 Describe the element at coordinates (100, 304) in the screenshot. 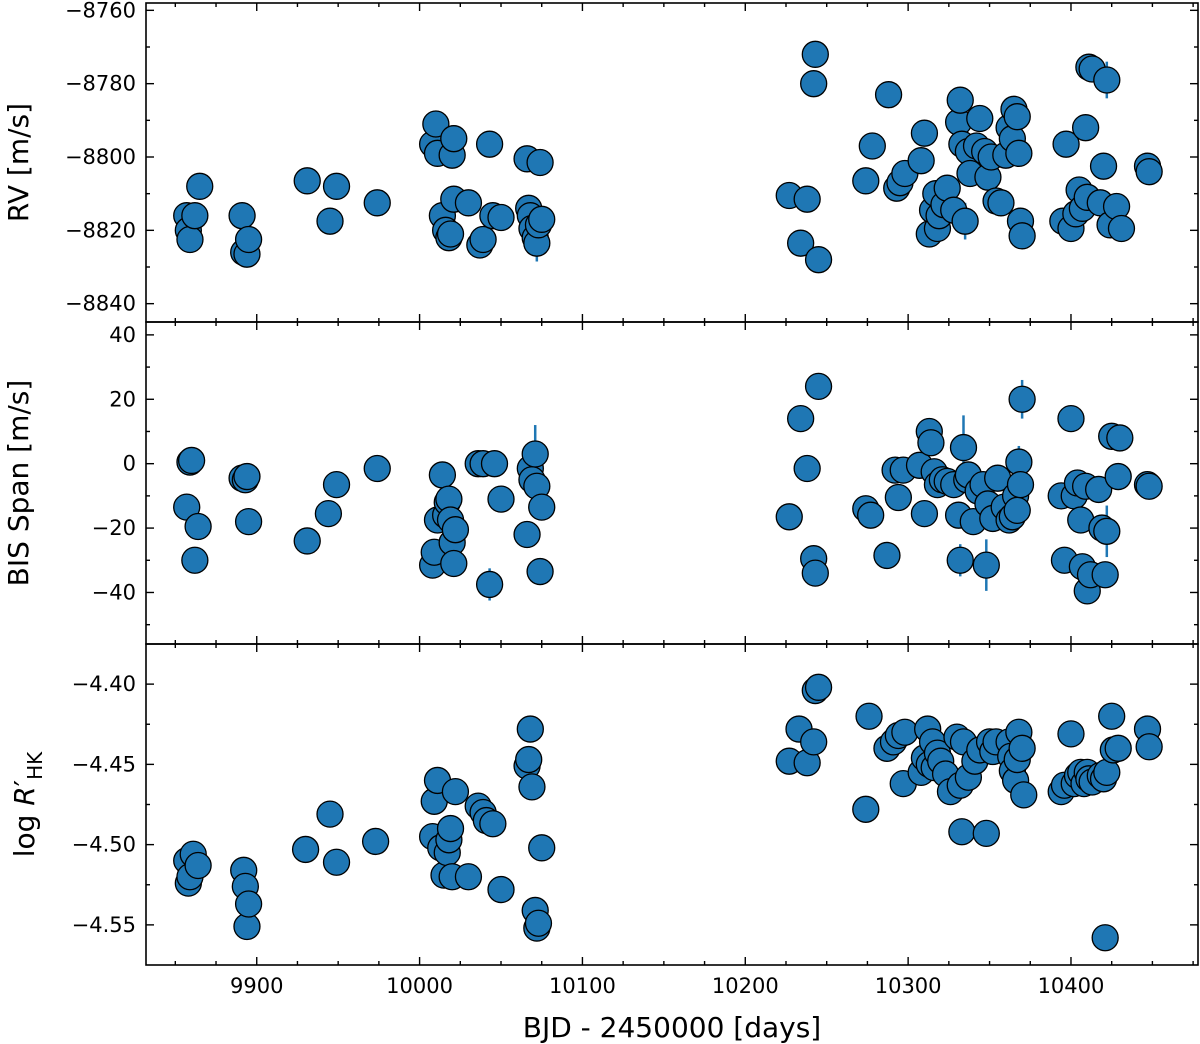

I see `y-tick-label: −8840` at that location.